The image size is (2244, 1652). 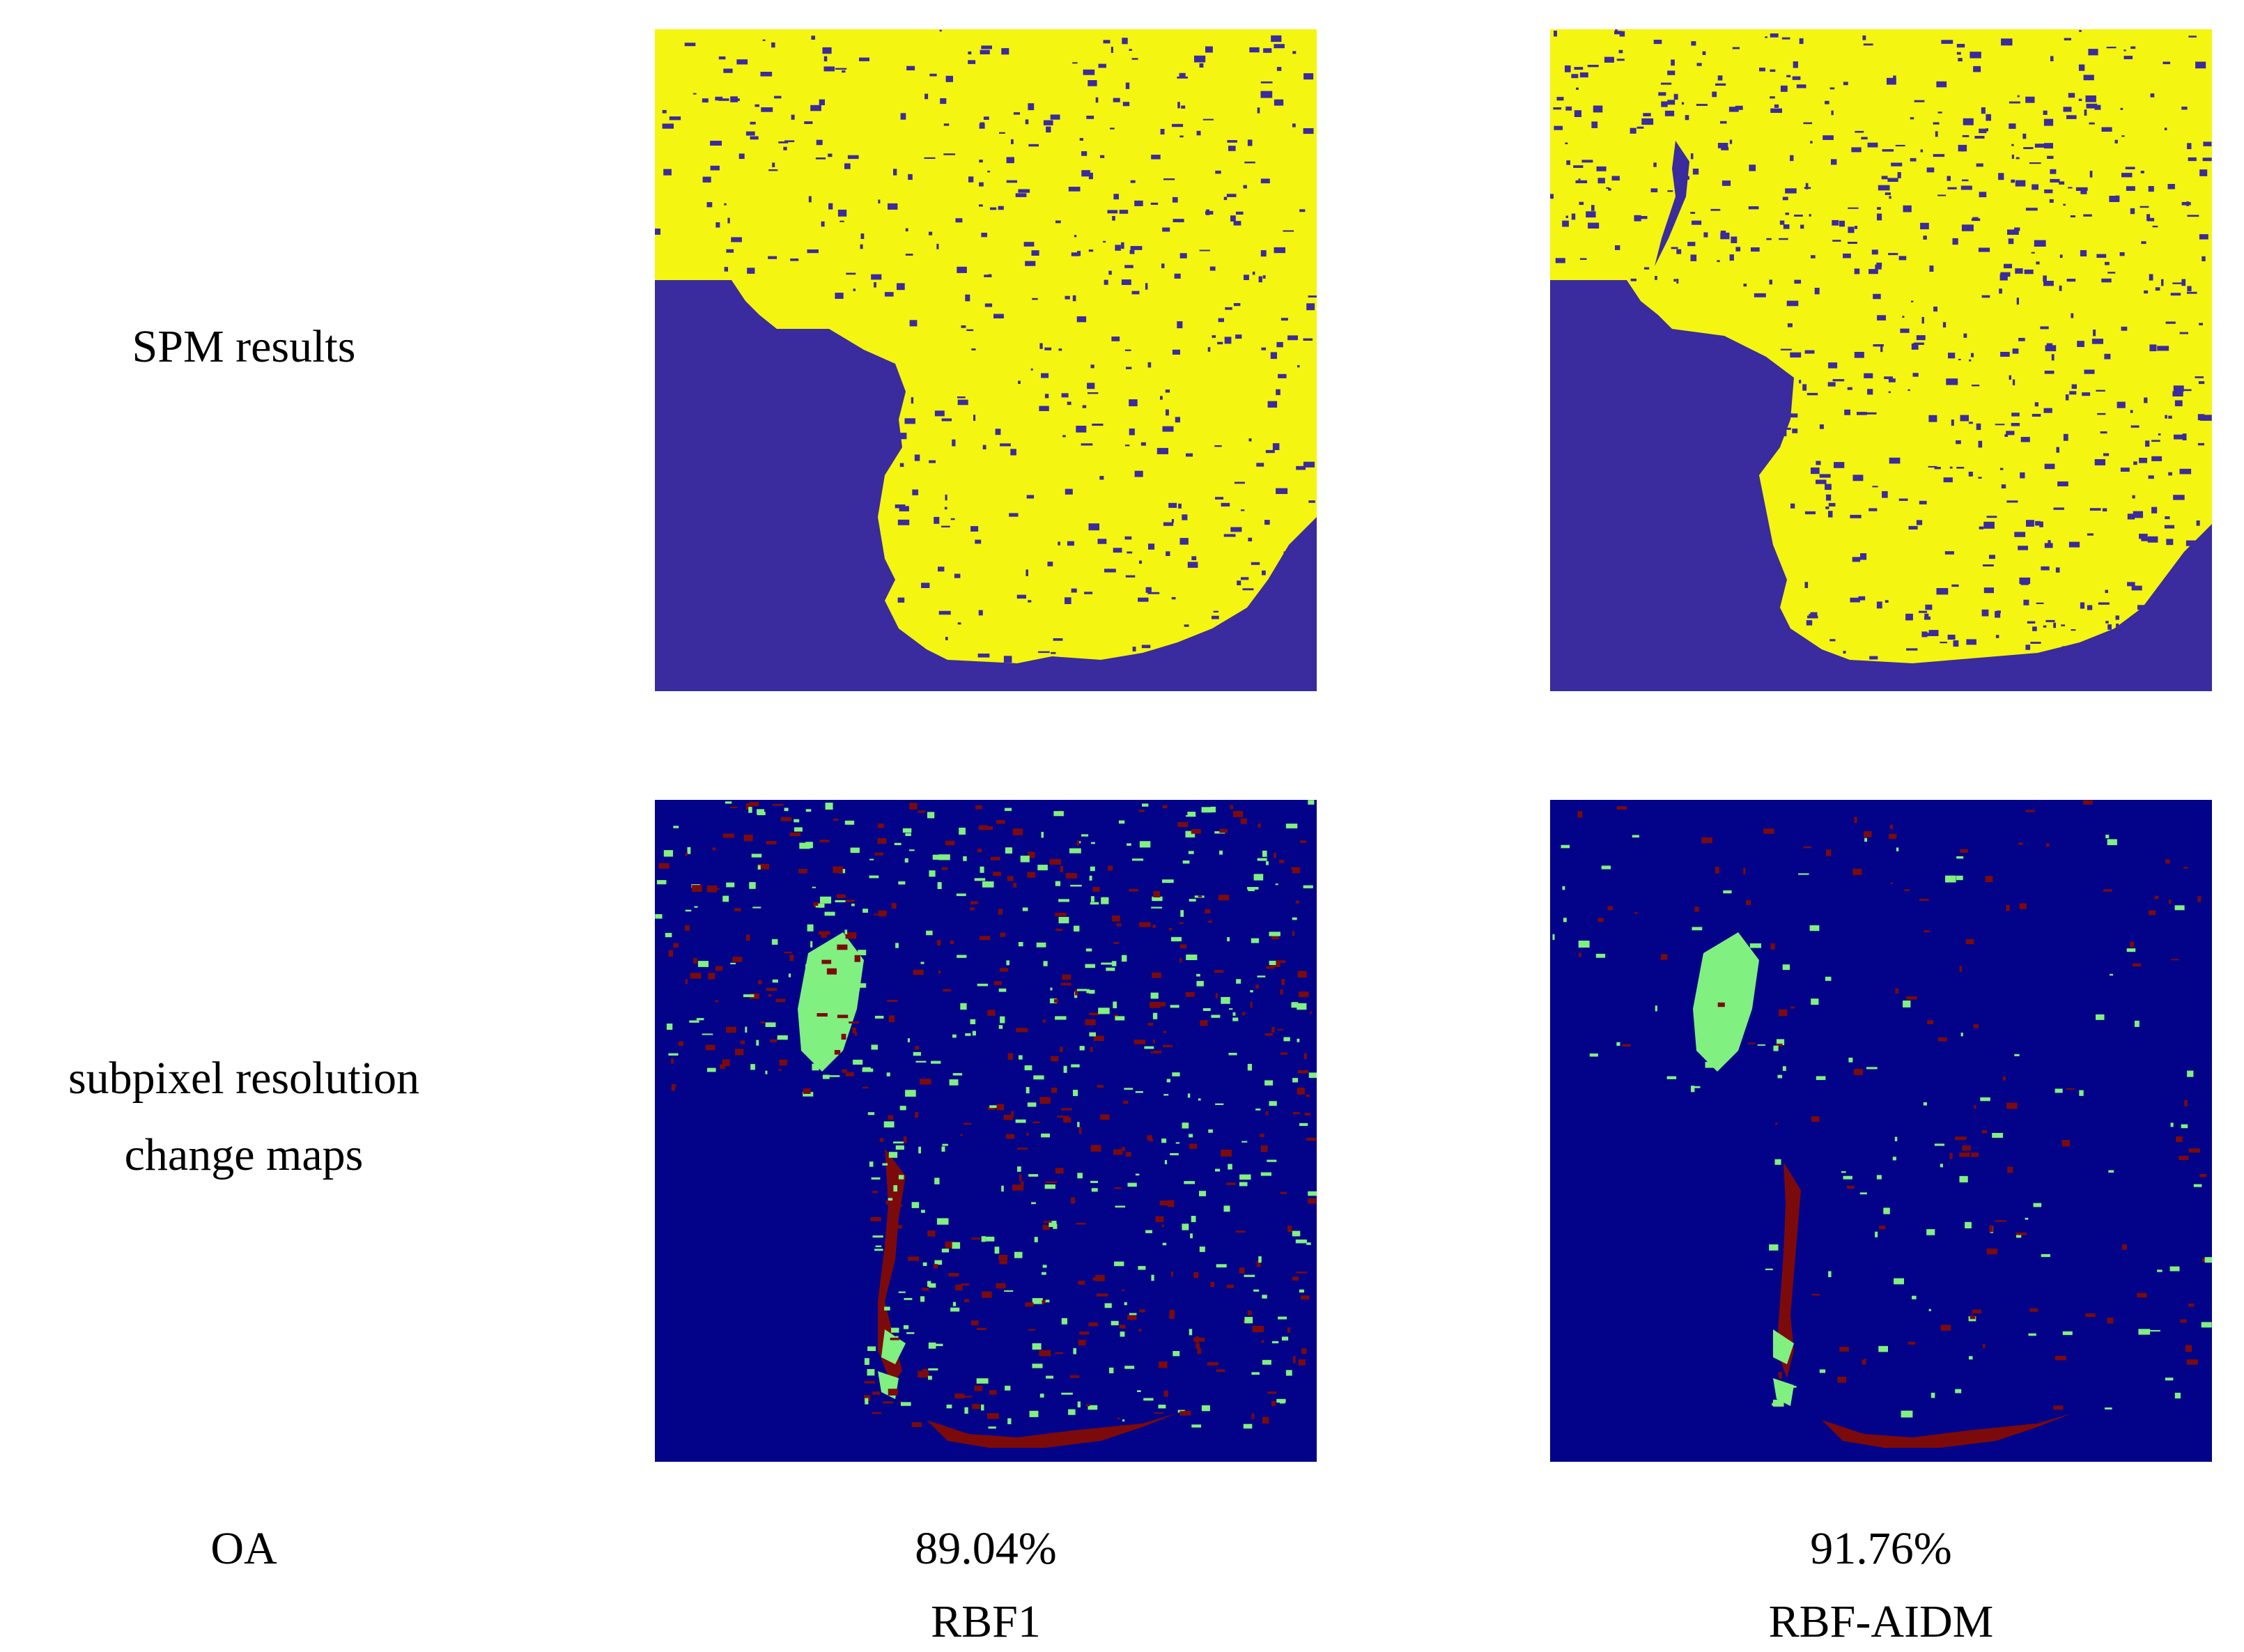 What do you see at coordinates (244, 1078) in the screenshot?
I see `row-label-change-line1: subpixel resolution` at bounding box center [244, 1078].